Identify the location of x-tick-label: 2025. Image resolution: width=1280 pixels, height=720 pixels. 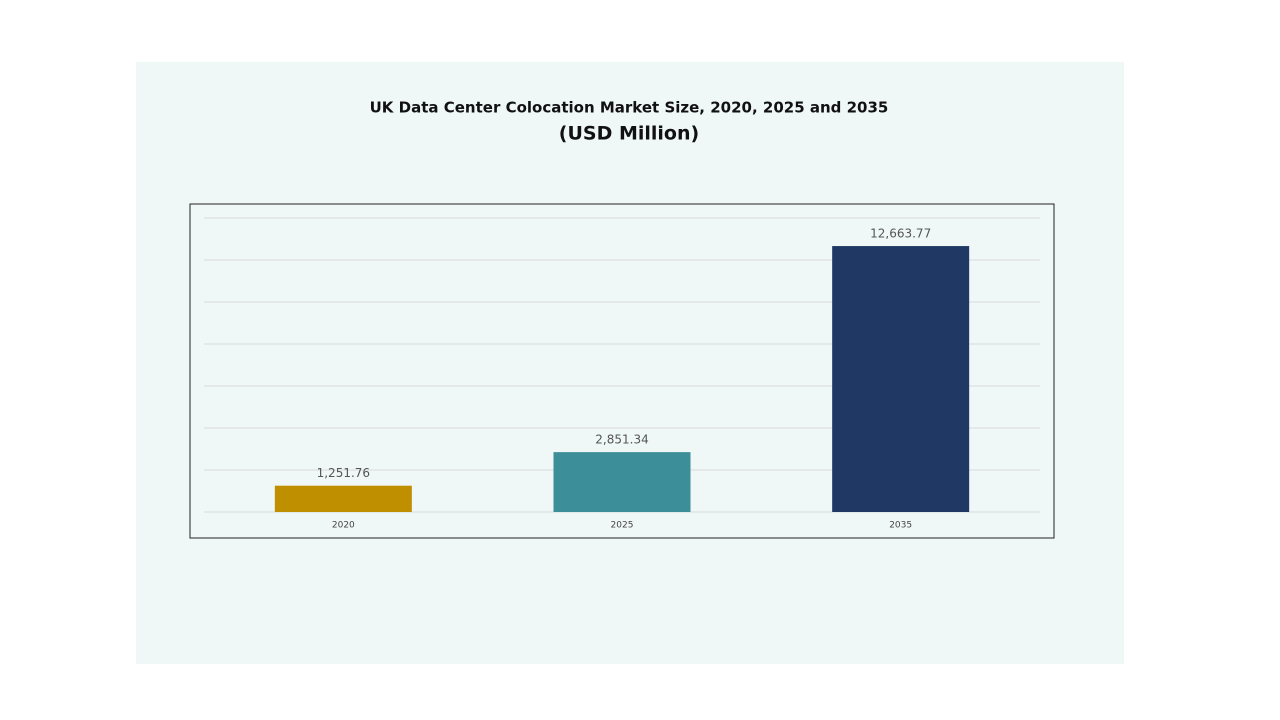
(622, 526).